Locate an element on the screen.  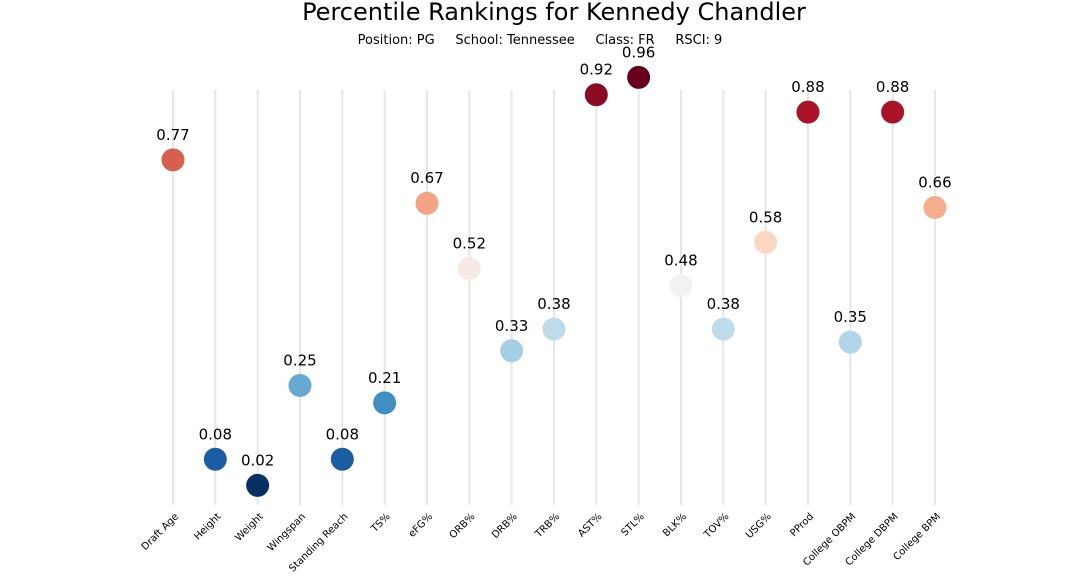
data-label: 0.92 is located at coordinates (596, 70).